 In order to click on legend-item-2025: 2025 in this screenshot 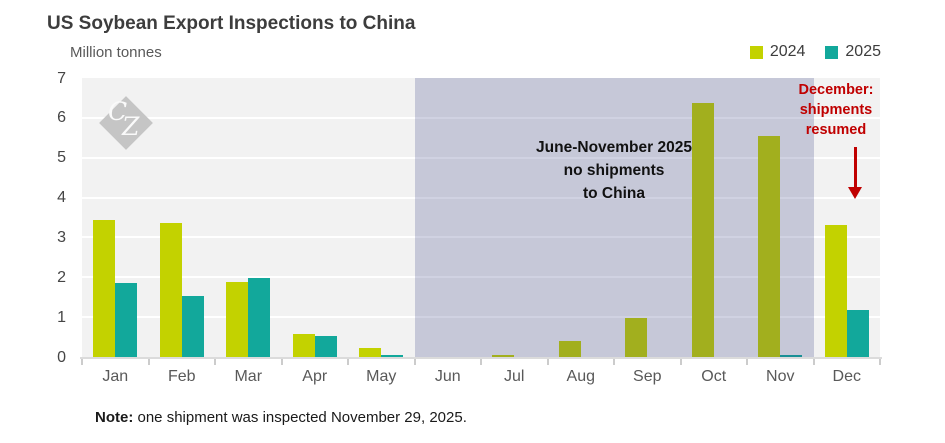, I will do `click(853, 52)`.